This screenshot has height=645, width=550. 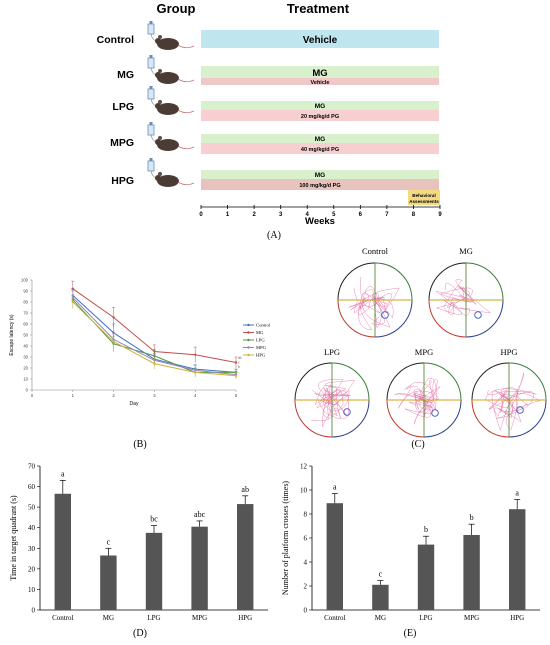 What do you see at coordinates (440, 215) in the screenshot?
I see `week-tick-label: 9` at bounding box center [440, 215].